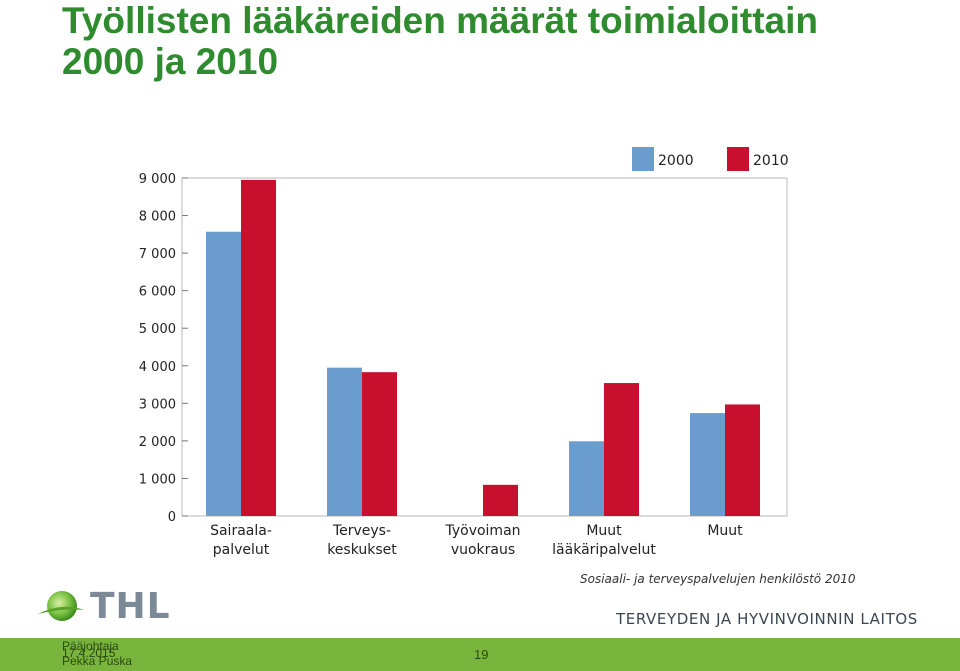  I want to click on slide-title-line2: 2000 ja 2010, so click(170, 61).